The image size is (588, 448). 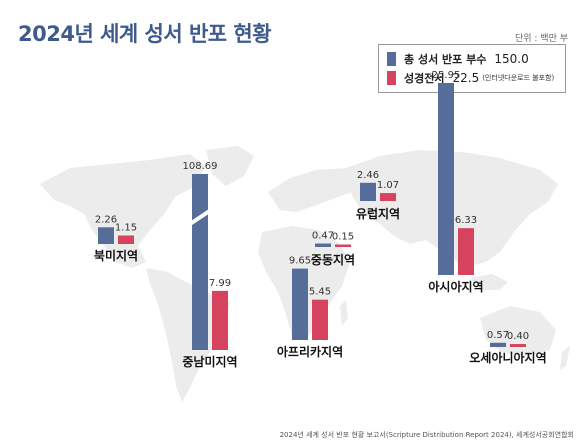 I want to click on legend: 총 성서 반포 부수 150.0 성경전서 22.5 (인터넷다운로드 불포함), so click(x=472, y=68).